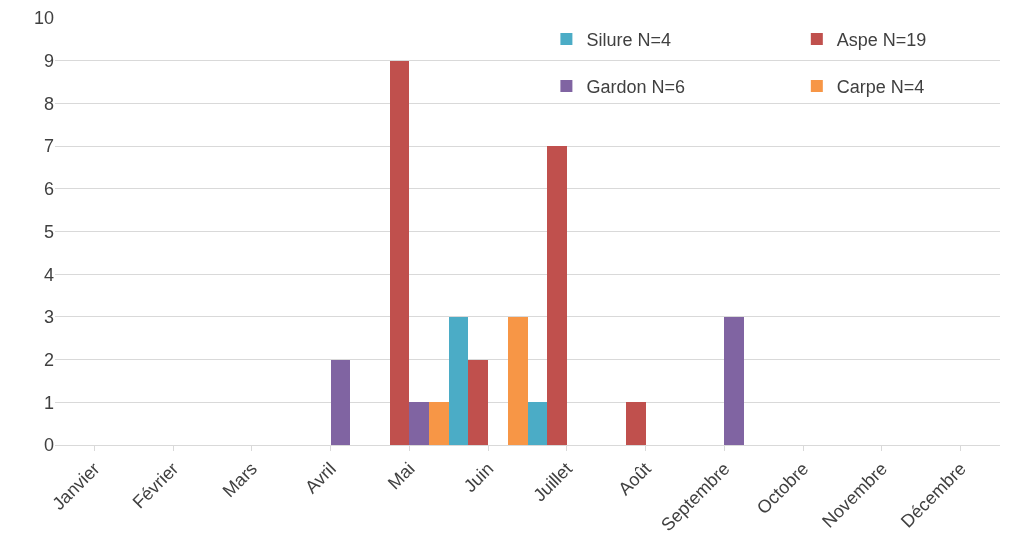 The width and height of the screenshot is (1015, 540). Describe the element at coordinates (628, 40) in the screenshot. I see `legend-label: Silure N=4` at that location.